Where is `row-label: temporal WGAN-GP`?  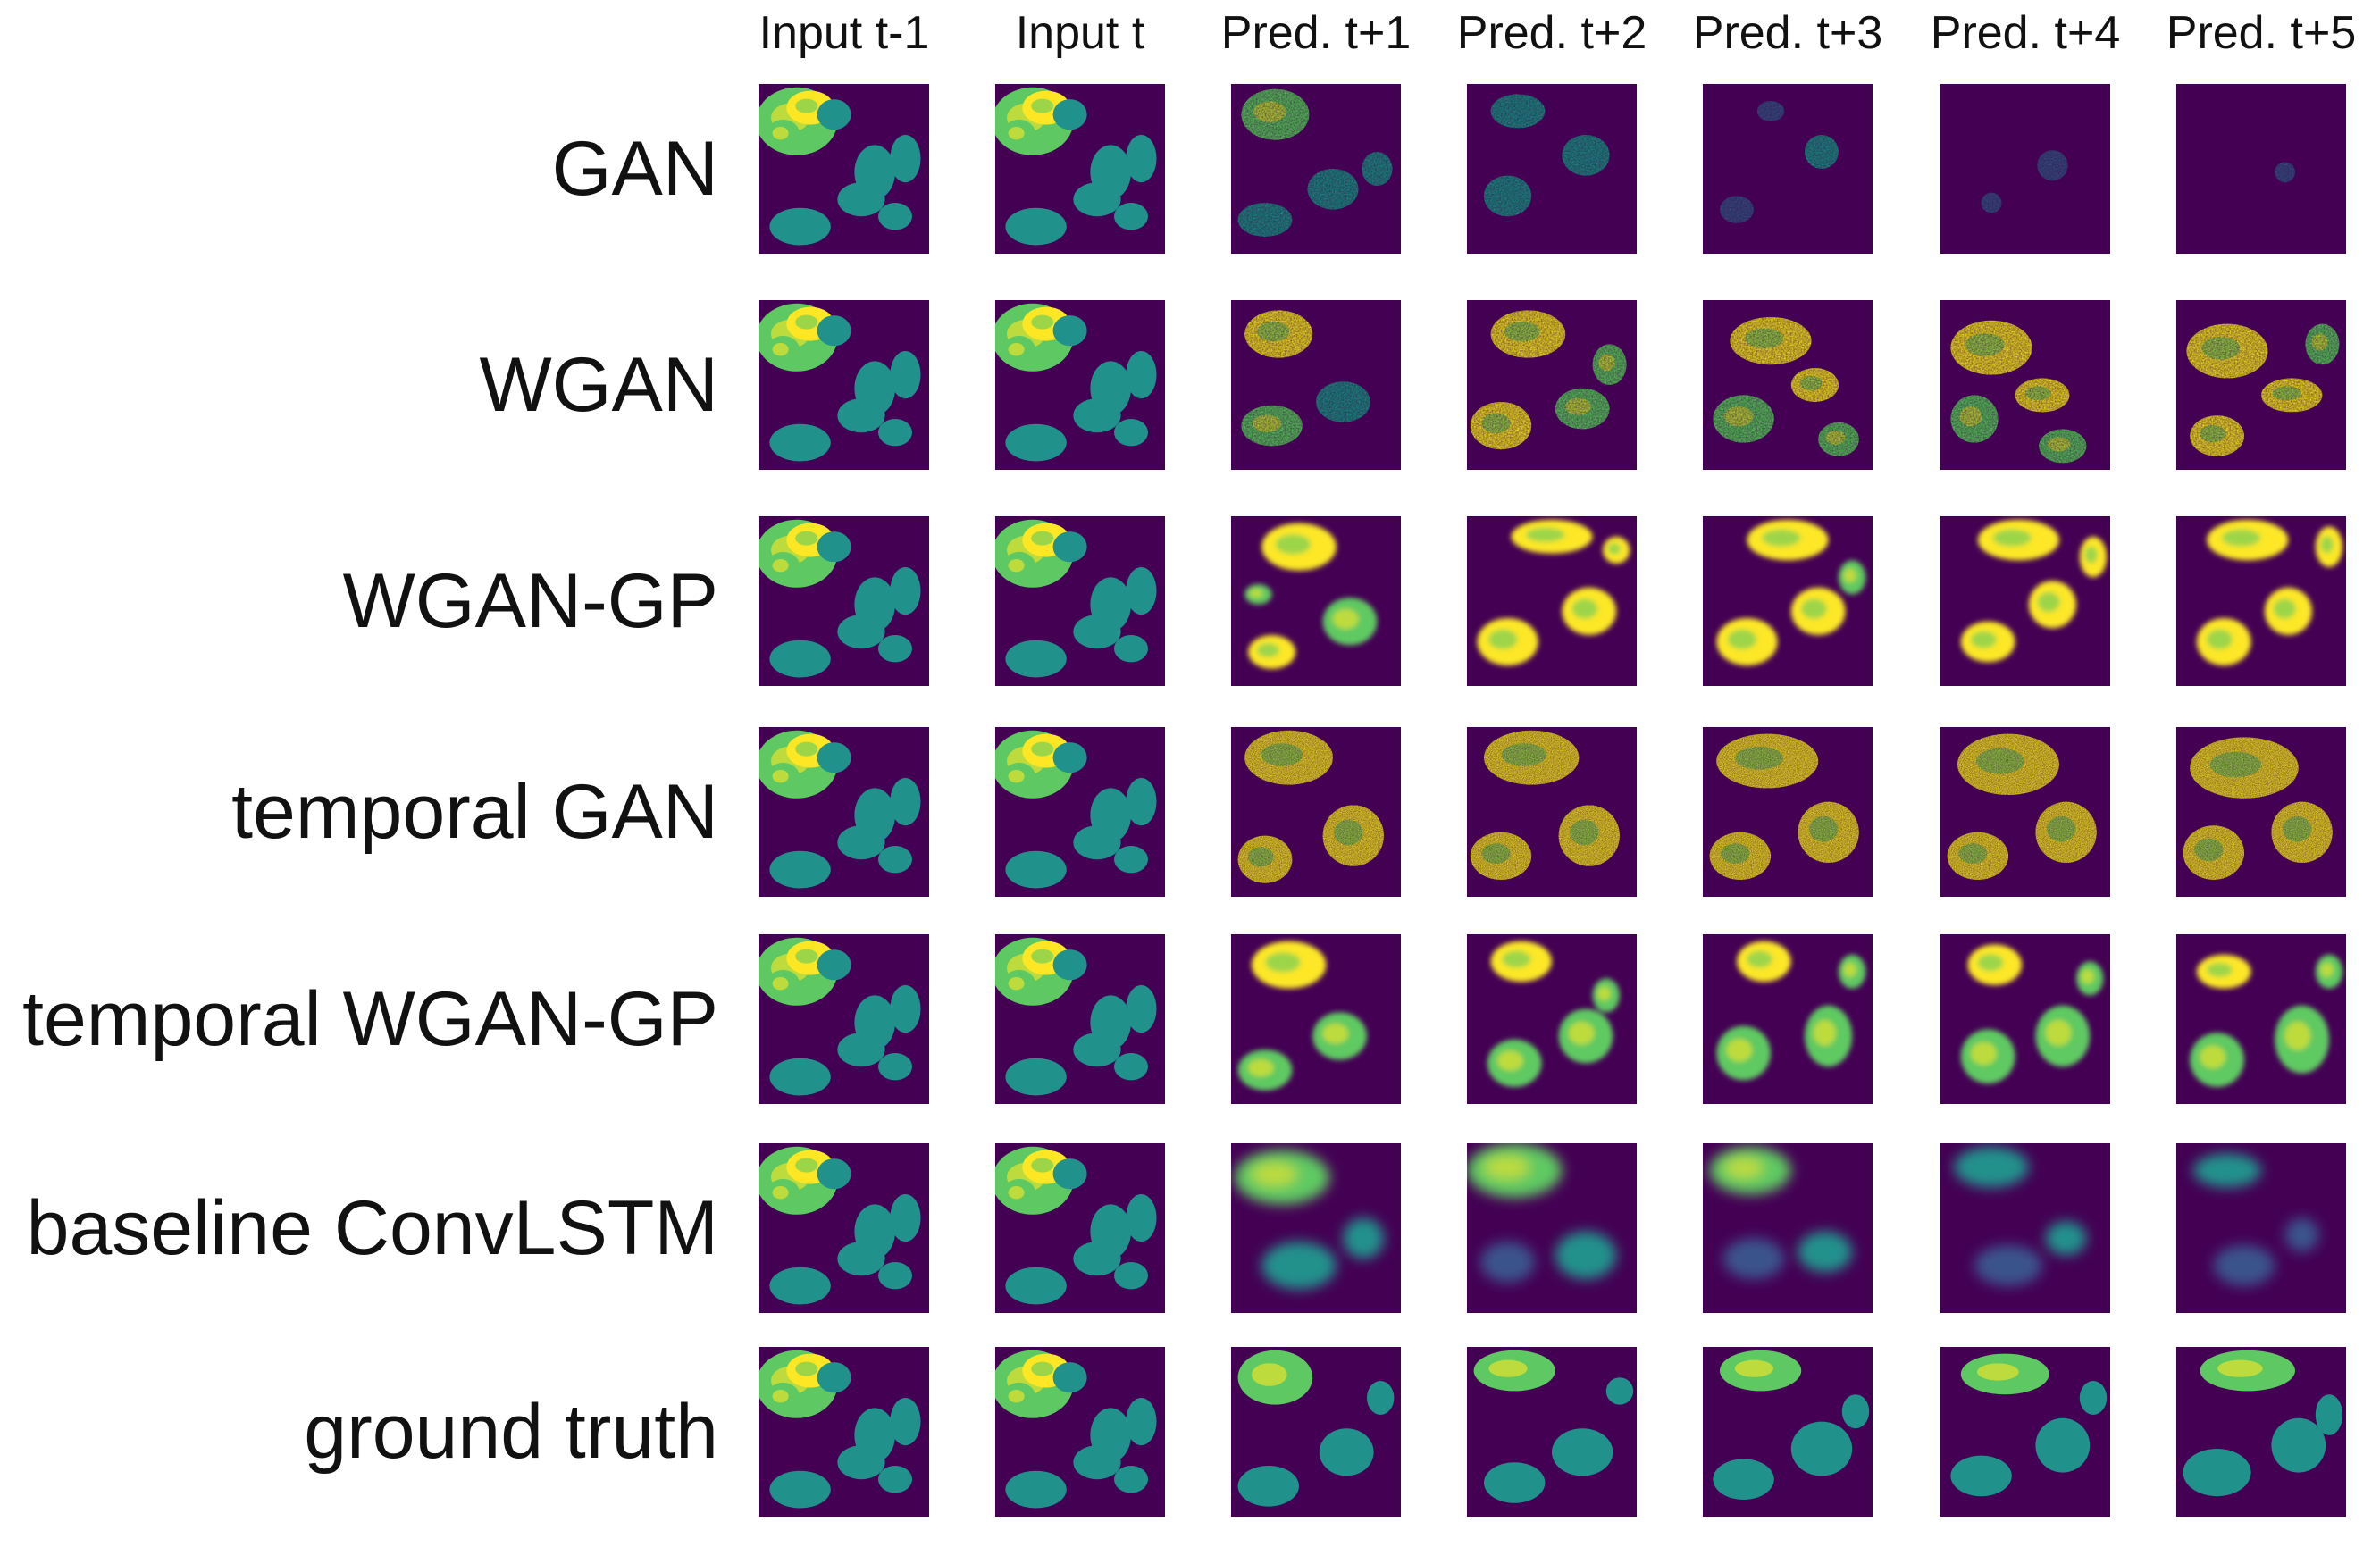
row-label: temporal WGAN-GP is located at coordinates (370, 1019).